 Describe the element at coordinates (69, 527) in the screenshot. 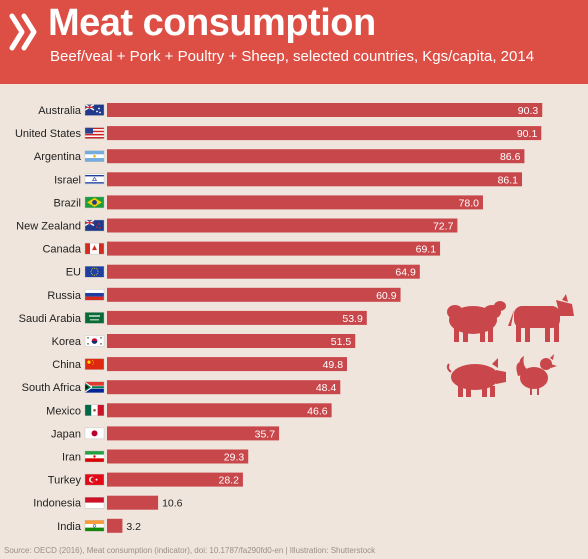

I see `category-label: India` at that location.